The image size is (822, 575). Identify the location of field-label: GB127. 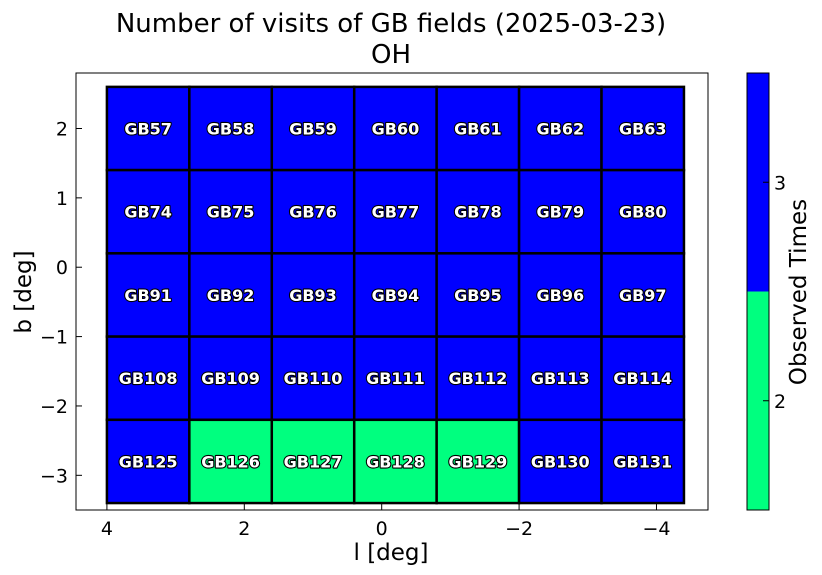
(313, 461).